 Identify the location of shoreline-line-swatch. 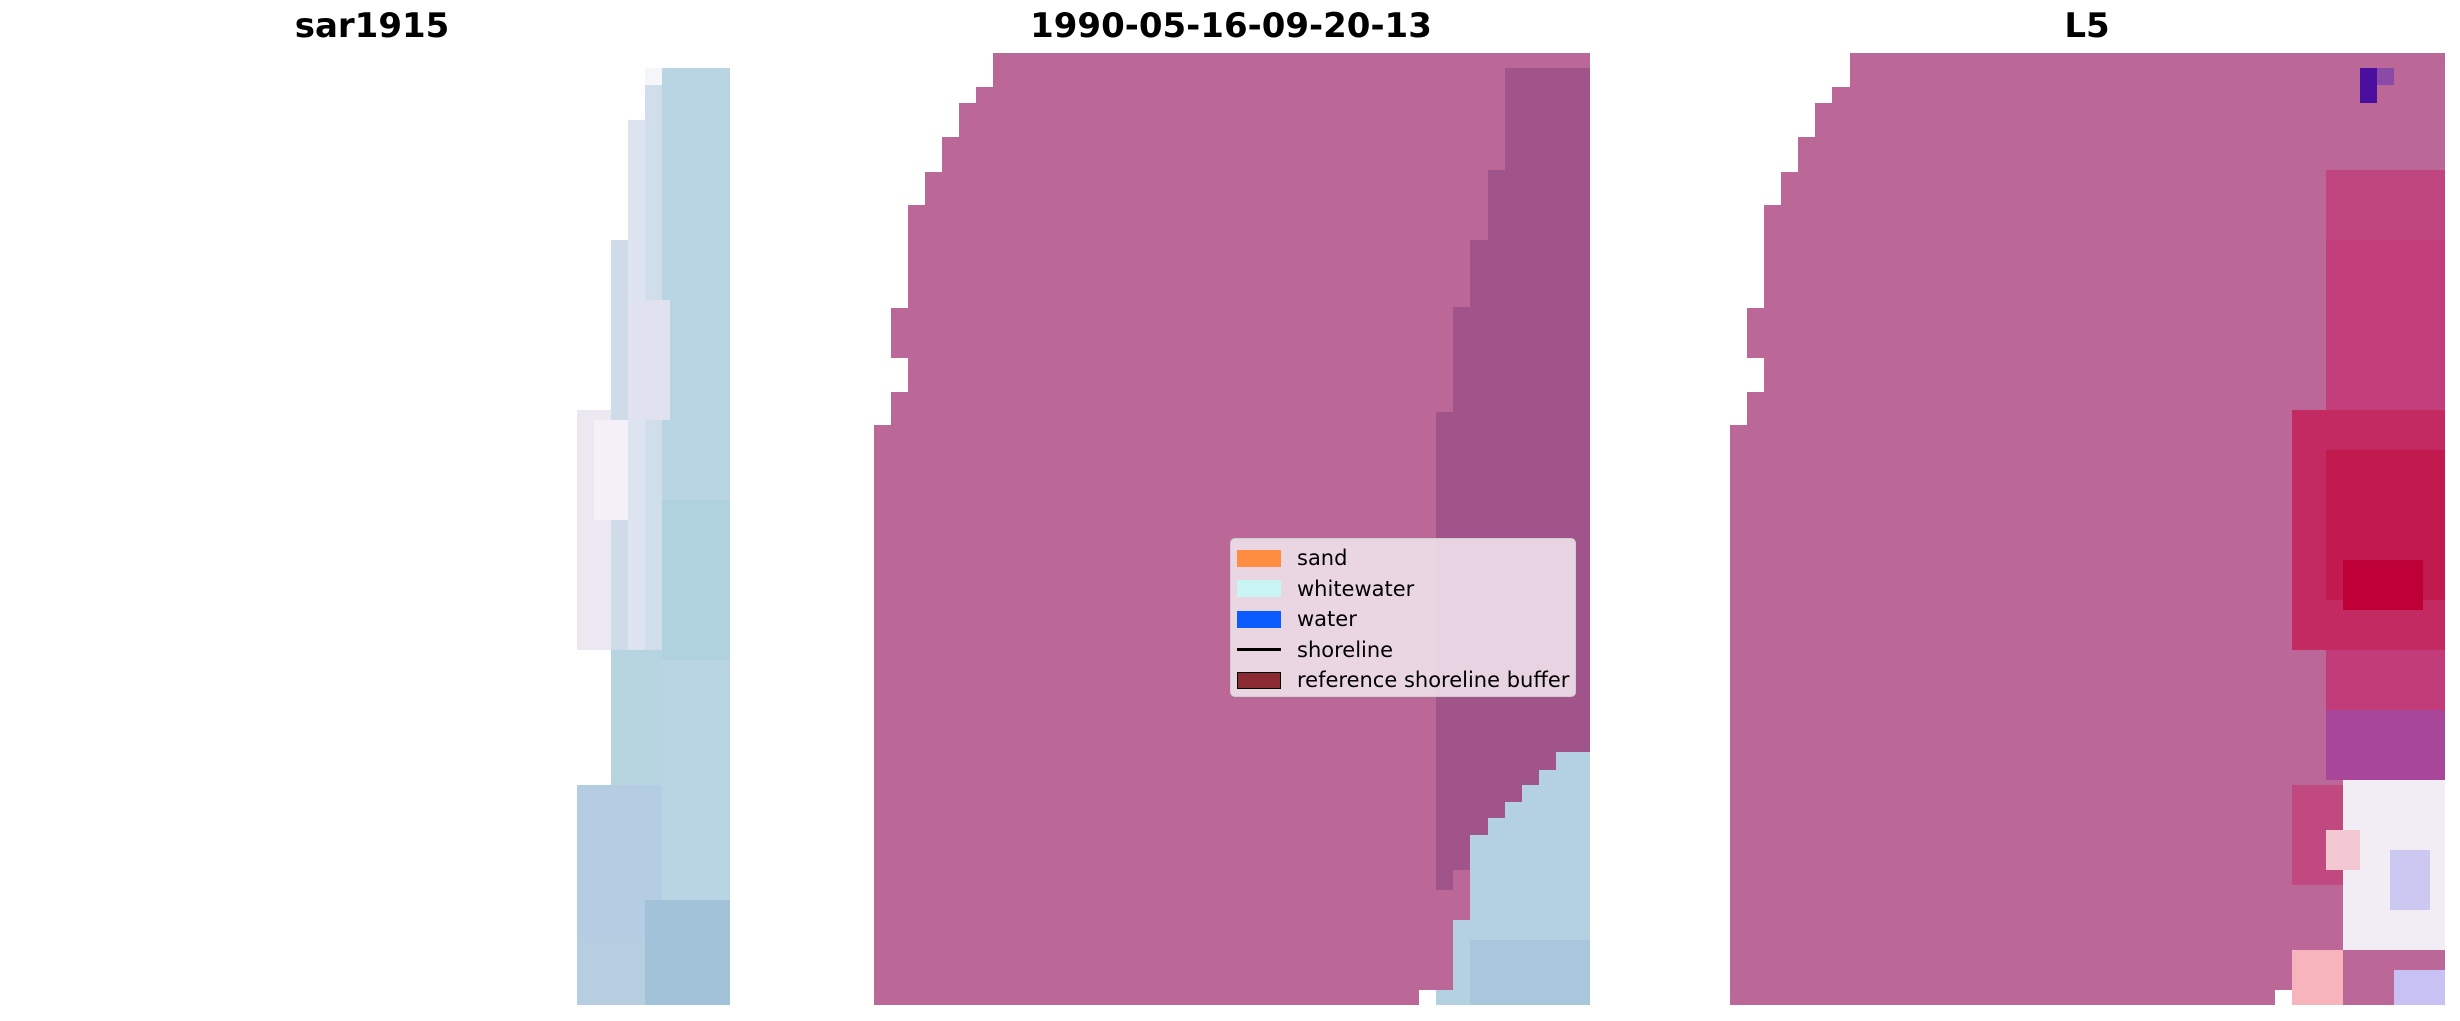
(1259, 650).